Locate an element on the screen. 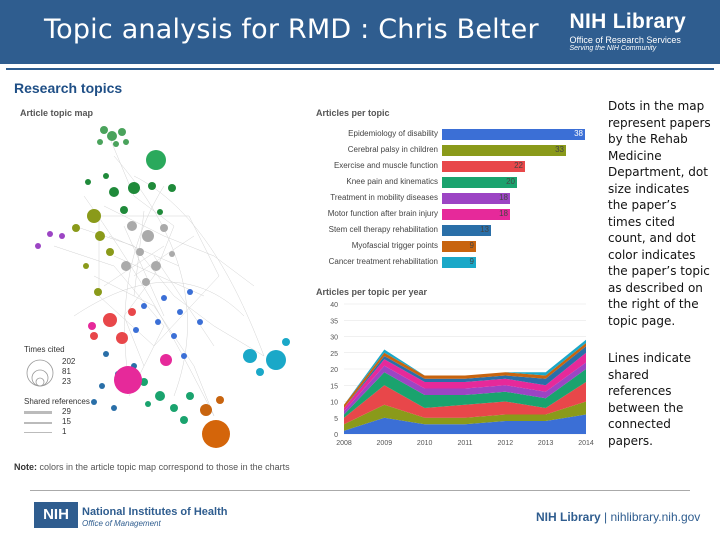 The height and width of the screenshot is (540, 720). ref-line-thin is located at coordinates (38, 432).